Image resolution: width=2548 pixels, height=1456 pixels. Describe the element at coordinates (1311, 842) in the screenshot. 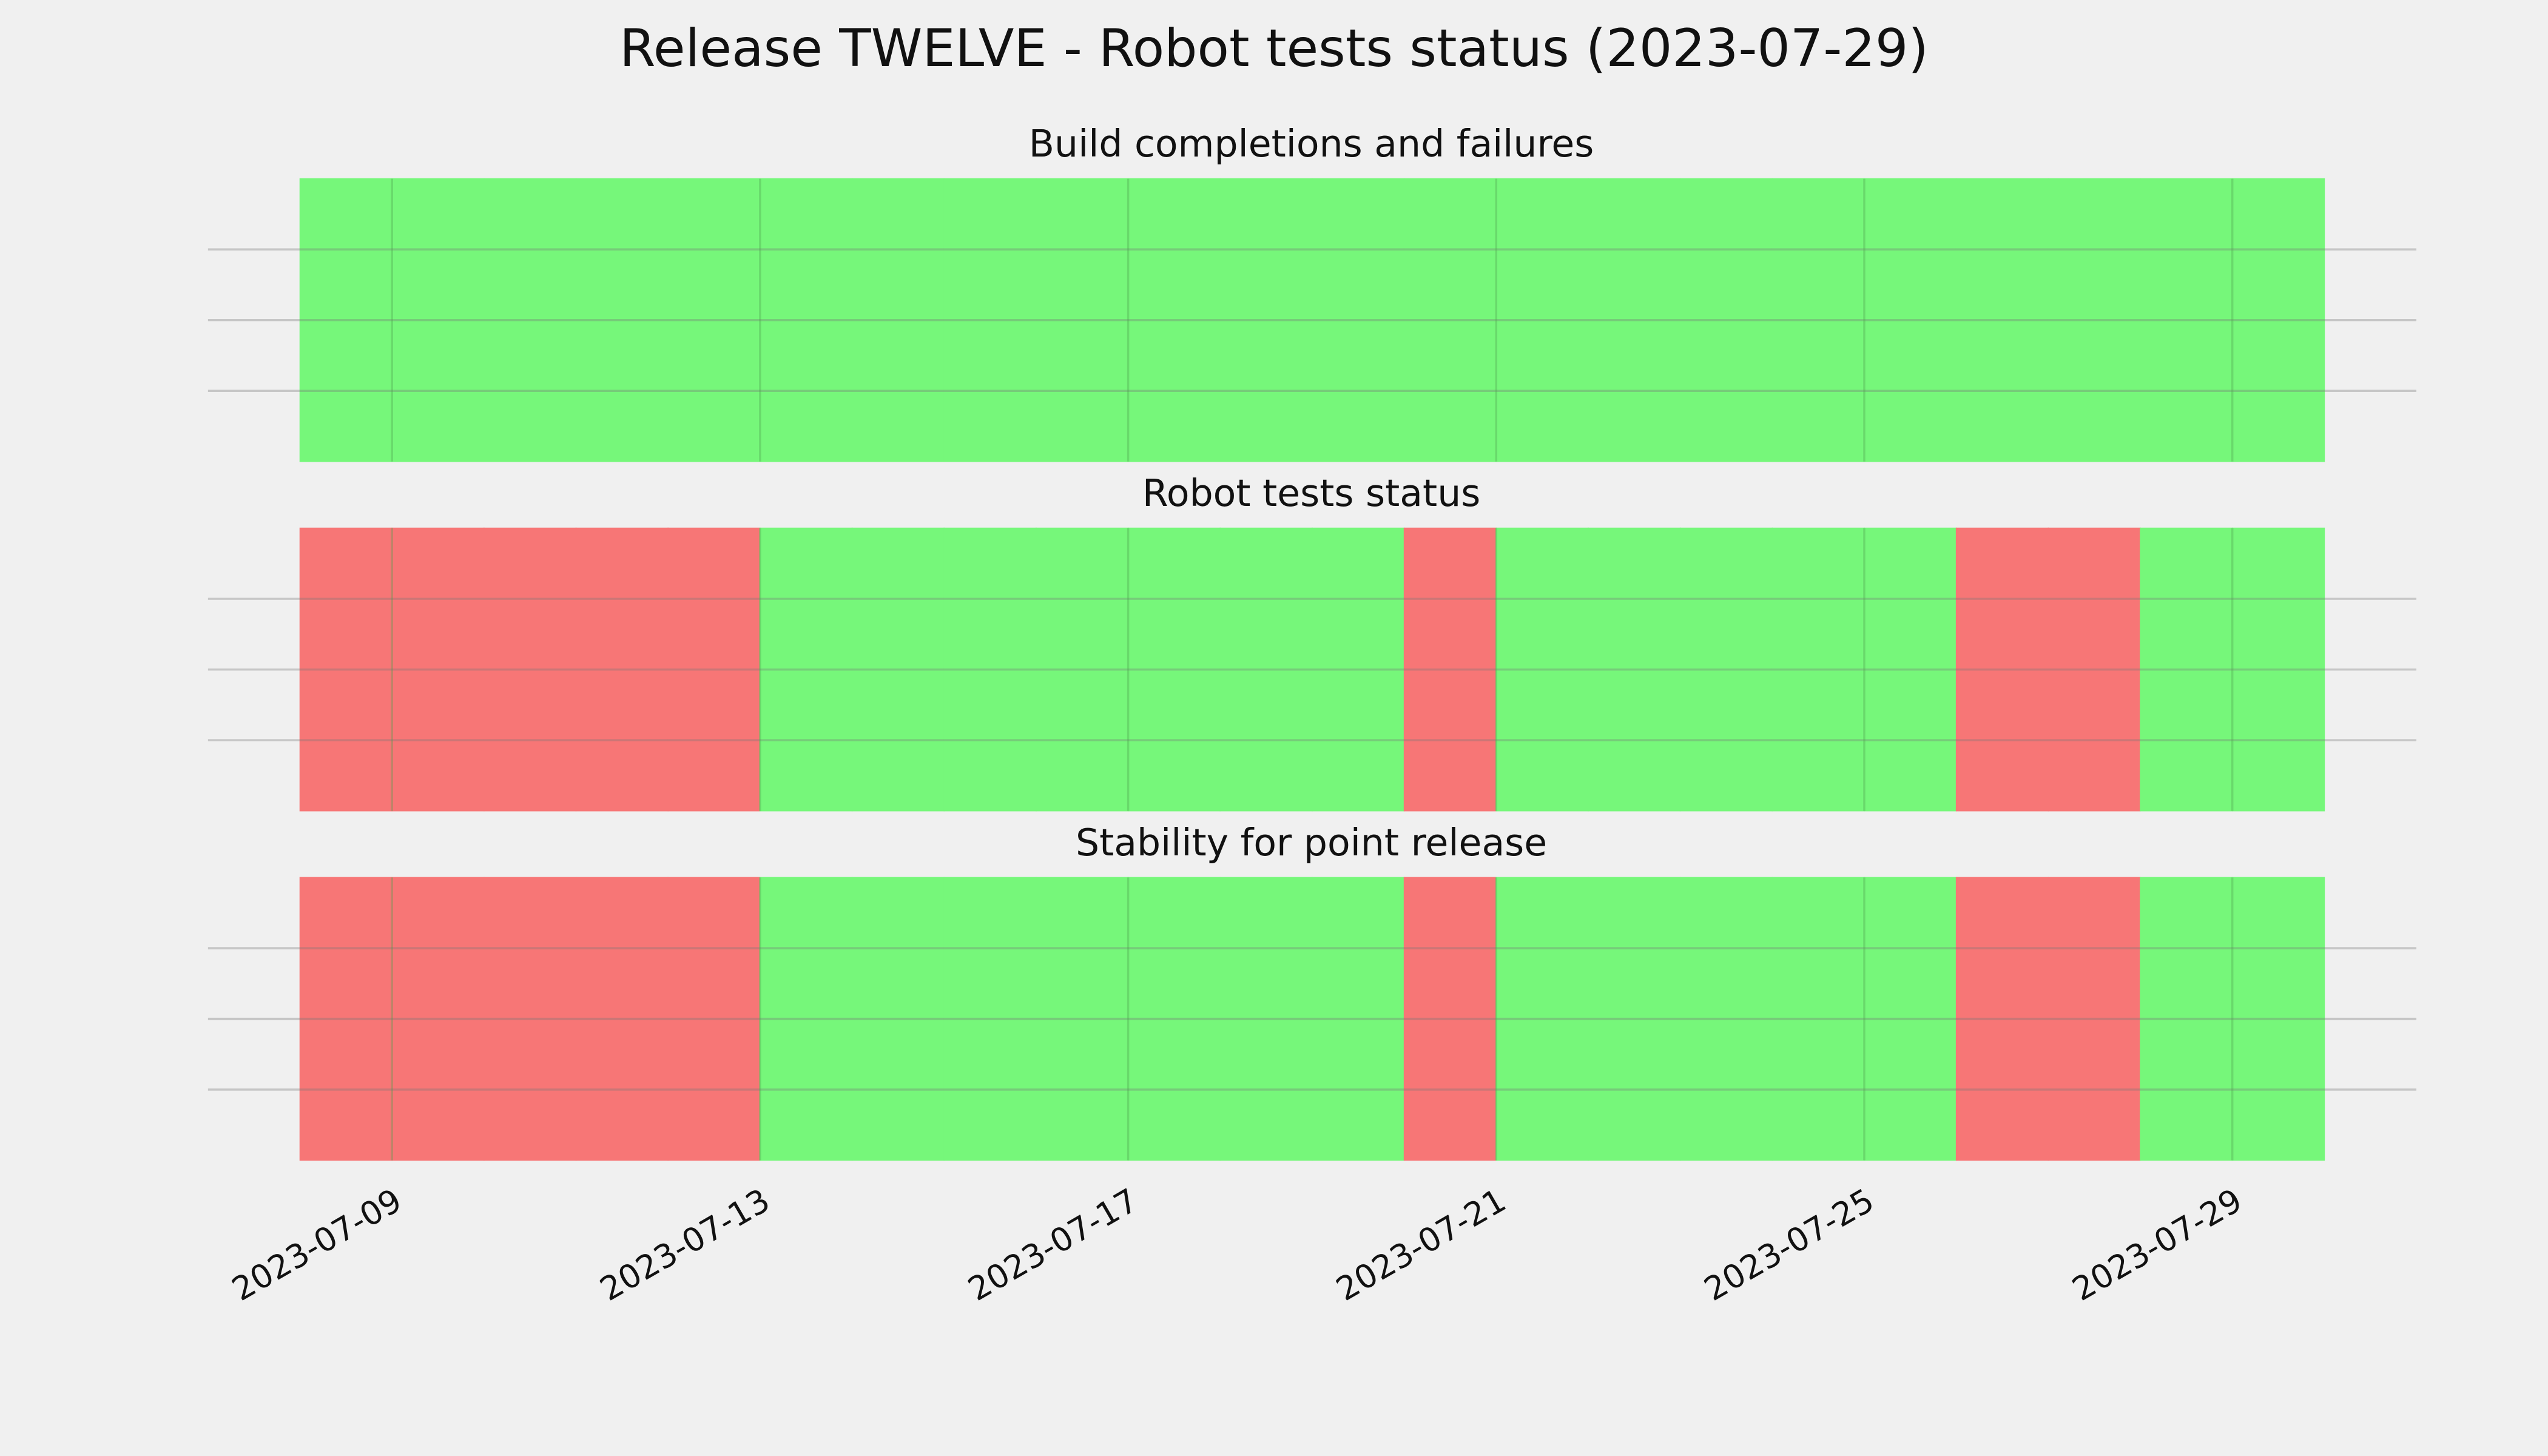

I see `subplot-title: Stability for point release` at that location.